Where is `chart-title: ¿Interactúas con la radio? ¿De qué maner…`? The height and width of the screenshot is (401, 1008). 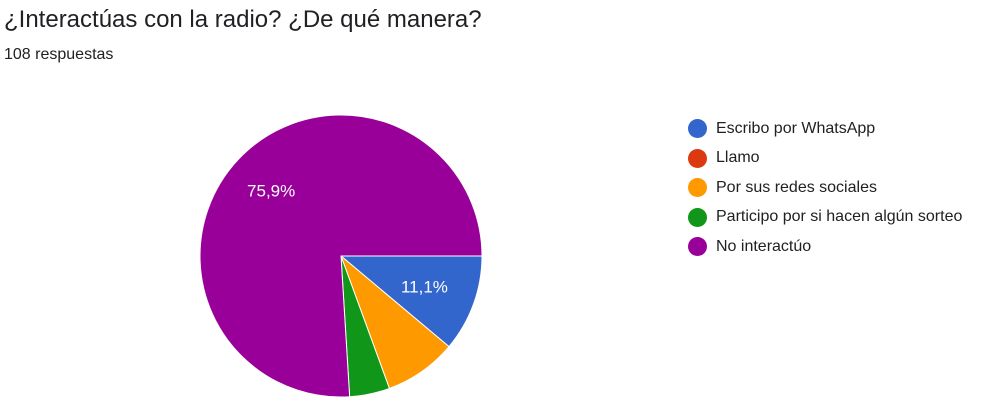 chart-title: ¿Interactúas con la radio? ¿De qué maner… is located at coordinates (243, 19).